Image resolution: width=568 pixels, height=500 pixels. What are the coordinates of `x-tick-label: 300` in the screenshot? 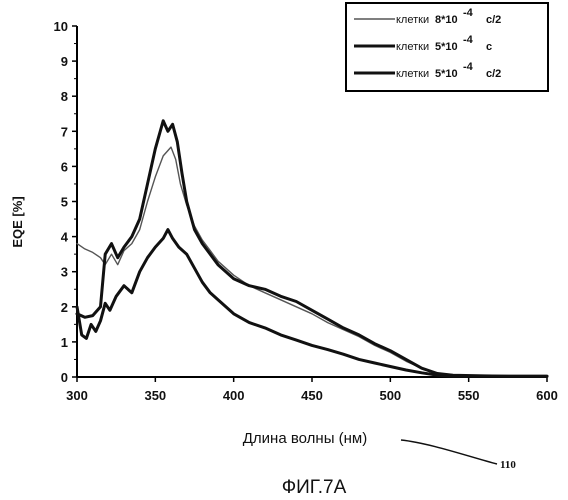 It's located at (77, 395).